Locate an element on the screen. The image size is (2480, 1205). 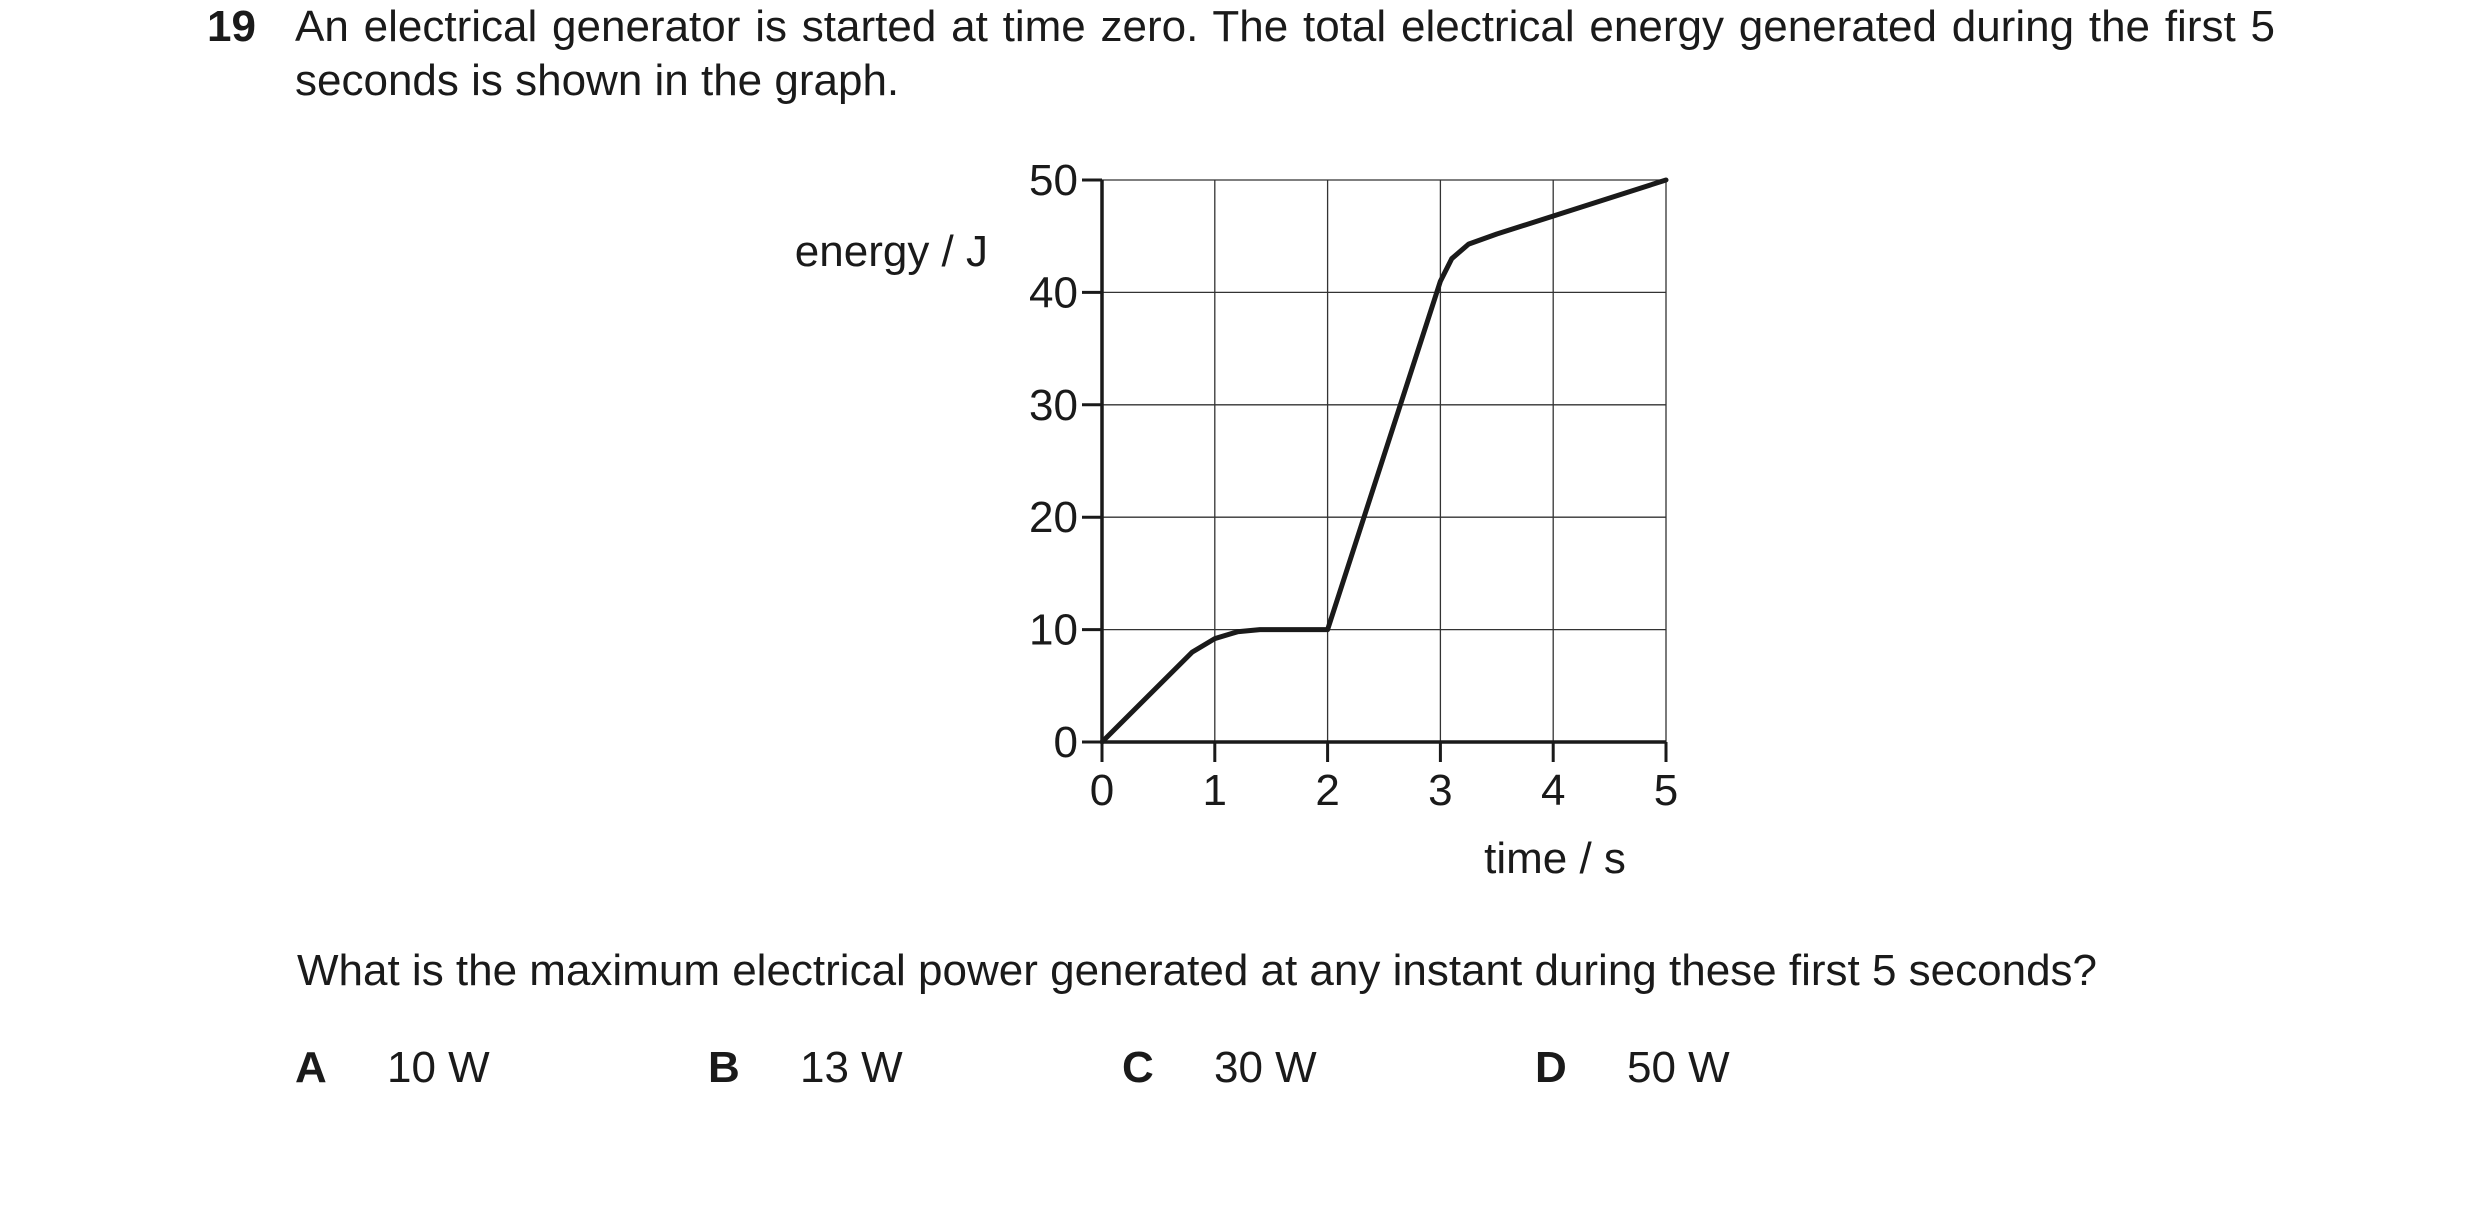
y-tick-label: 20 is located at coordinates (1053, 517).